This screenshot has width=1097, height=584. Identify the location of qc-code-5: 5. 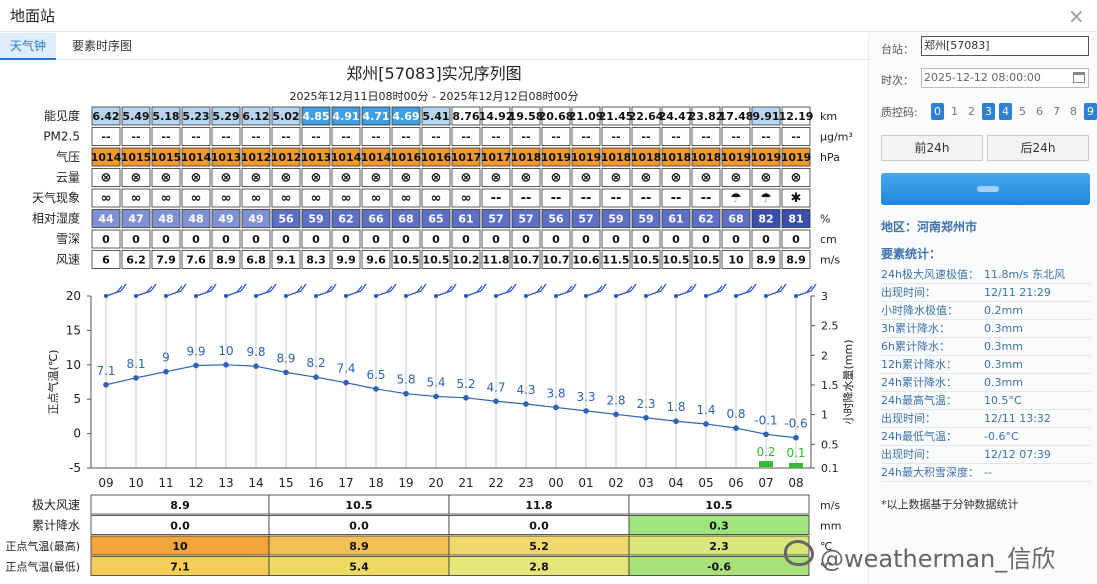
(1022, 111).